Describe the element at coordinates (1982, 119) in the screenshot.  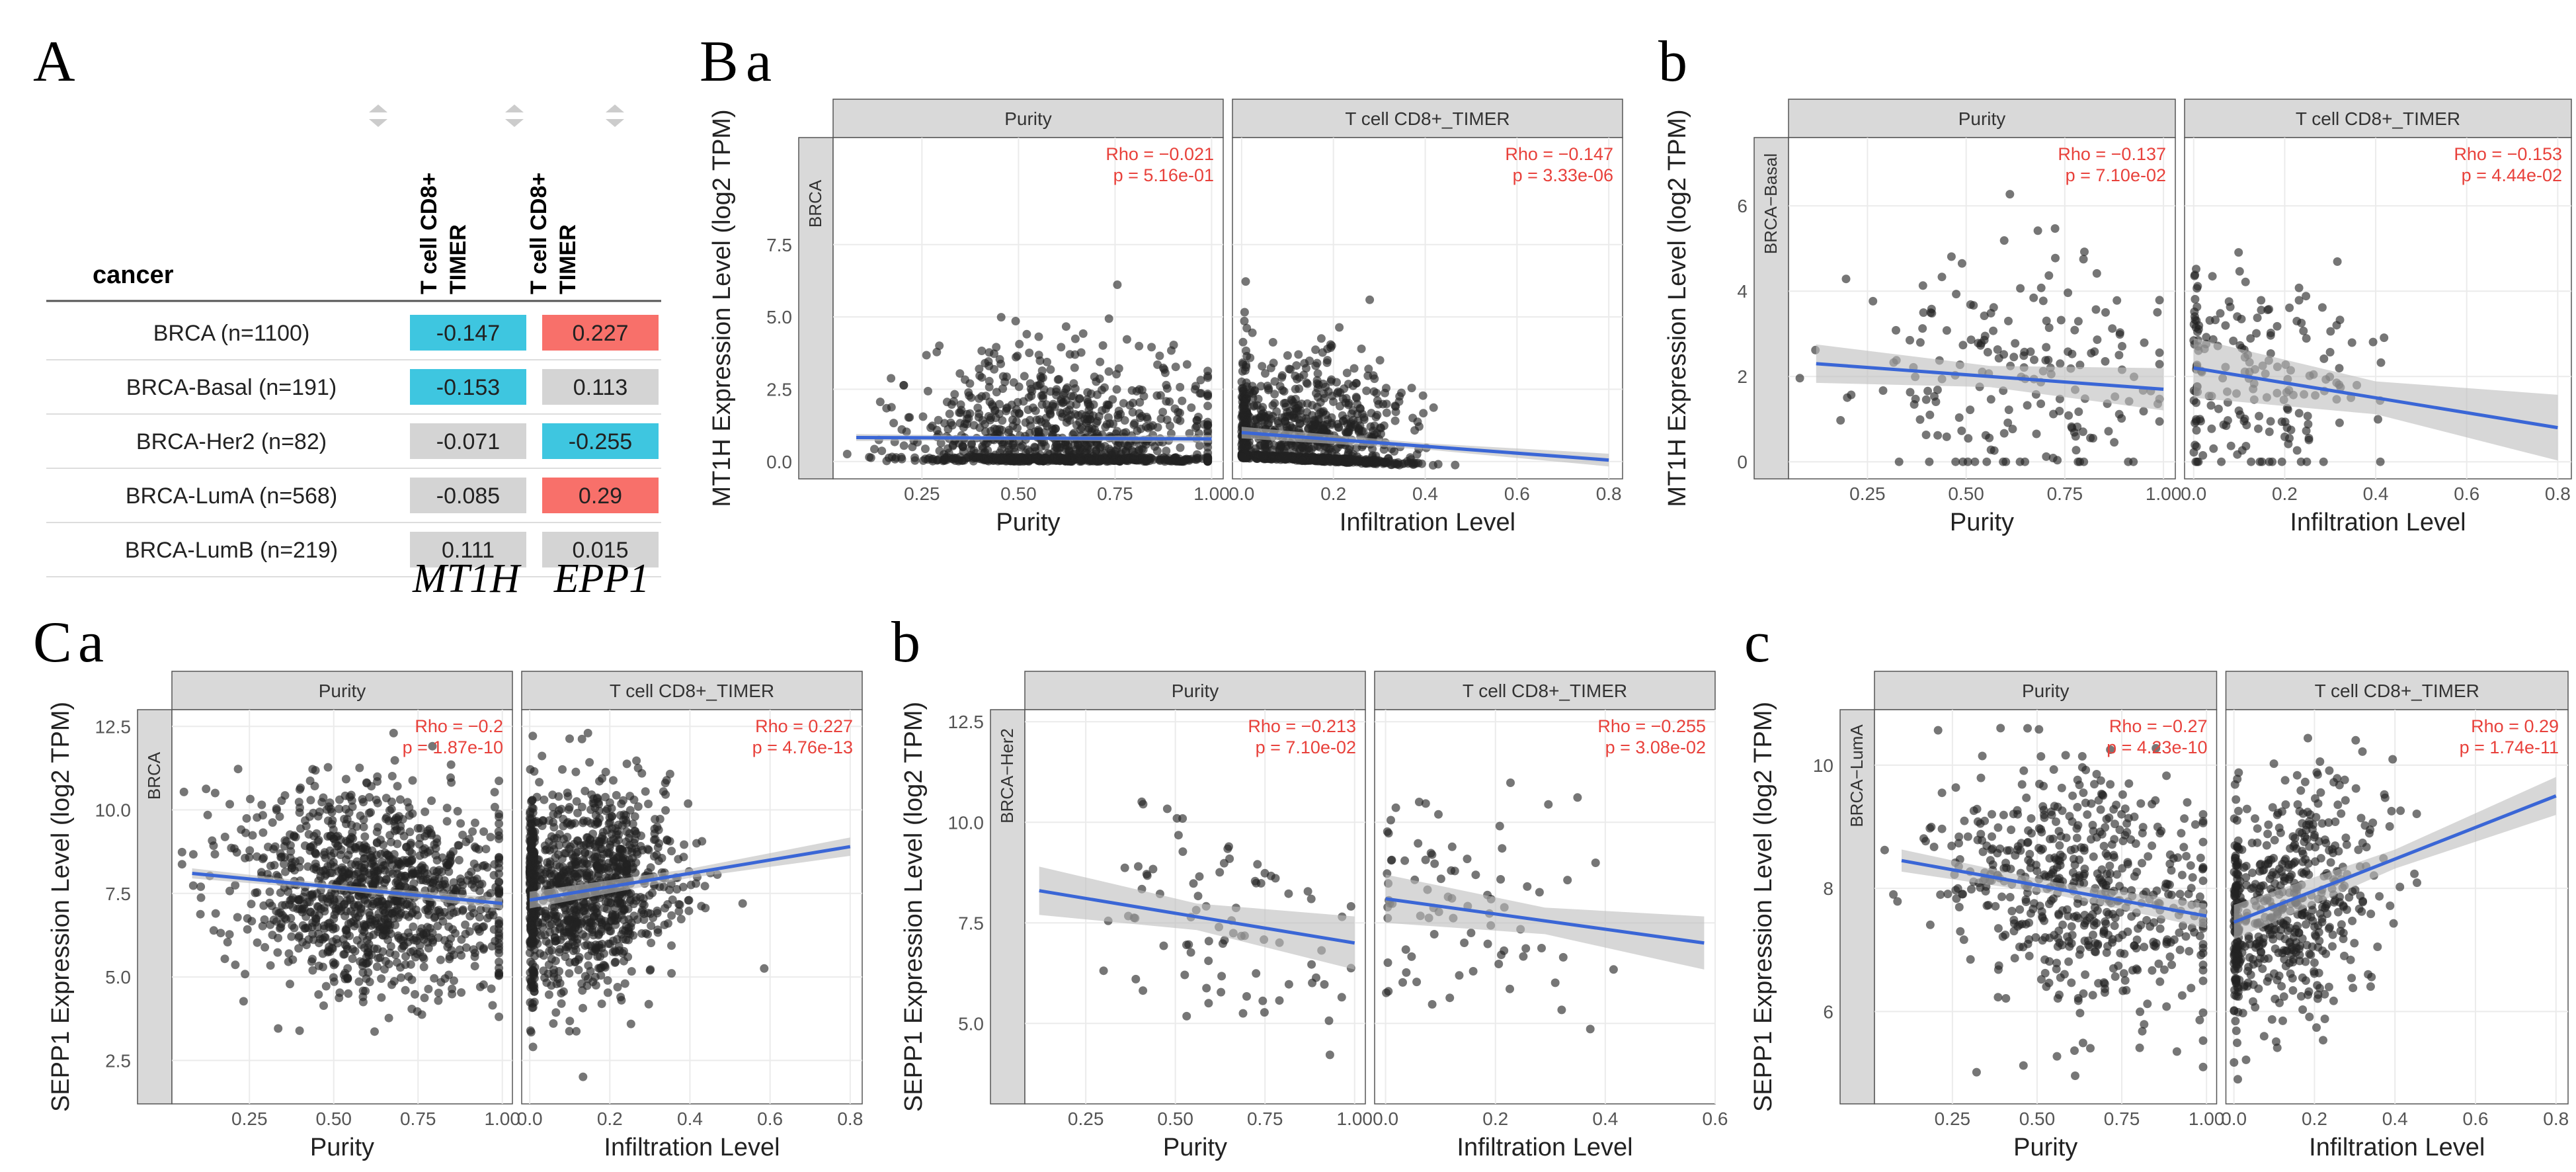
I see `facet-title: Purity` at that location.